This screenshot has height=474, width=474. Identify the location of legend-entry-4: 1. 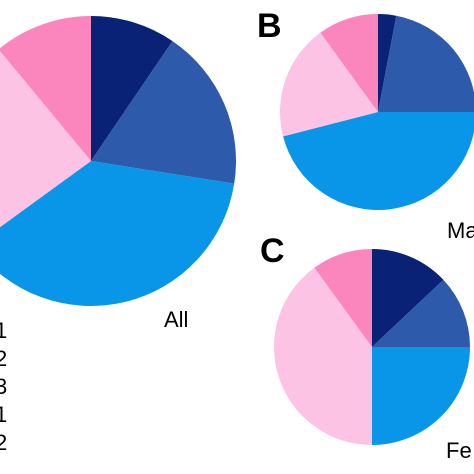
(3, 414).